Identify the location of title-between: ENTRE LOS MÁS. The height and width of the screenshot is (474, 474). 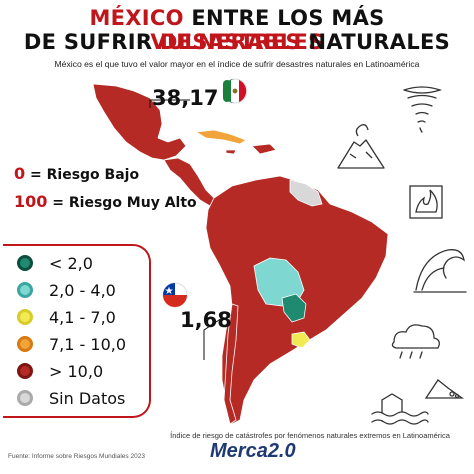
(284, 18).